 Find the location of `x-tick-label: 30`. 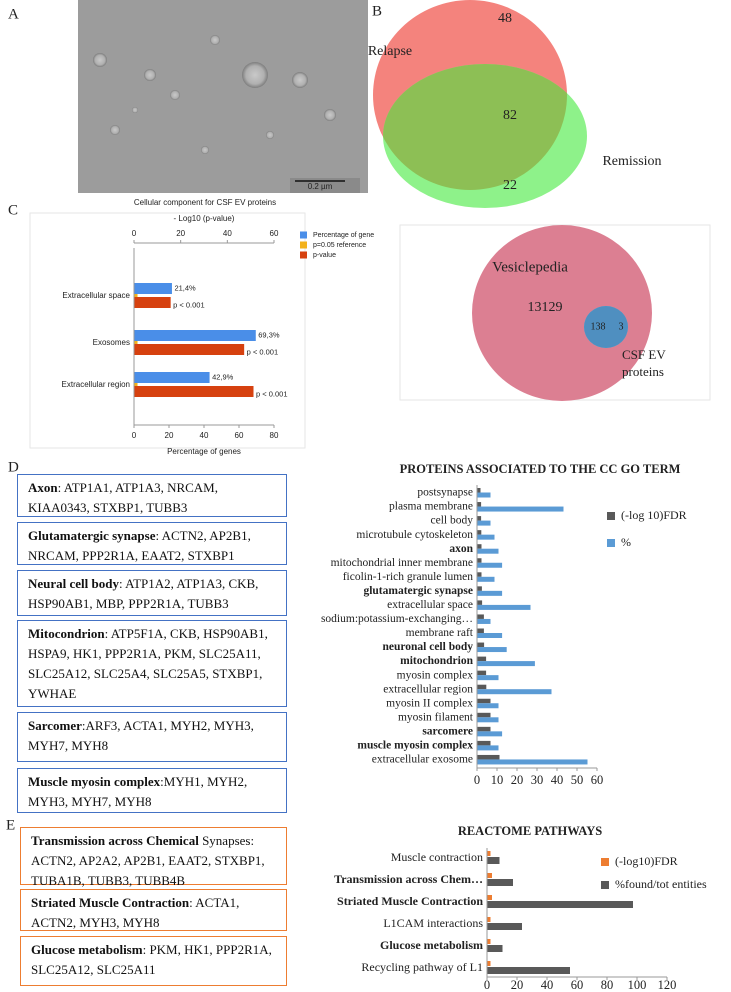

x-tick-label: 30 is located at coordinates (537, 780).